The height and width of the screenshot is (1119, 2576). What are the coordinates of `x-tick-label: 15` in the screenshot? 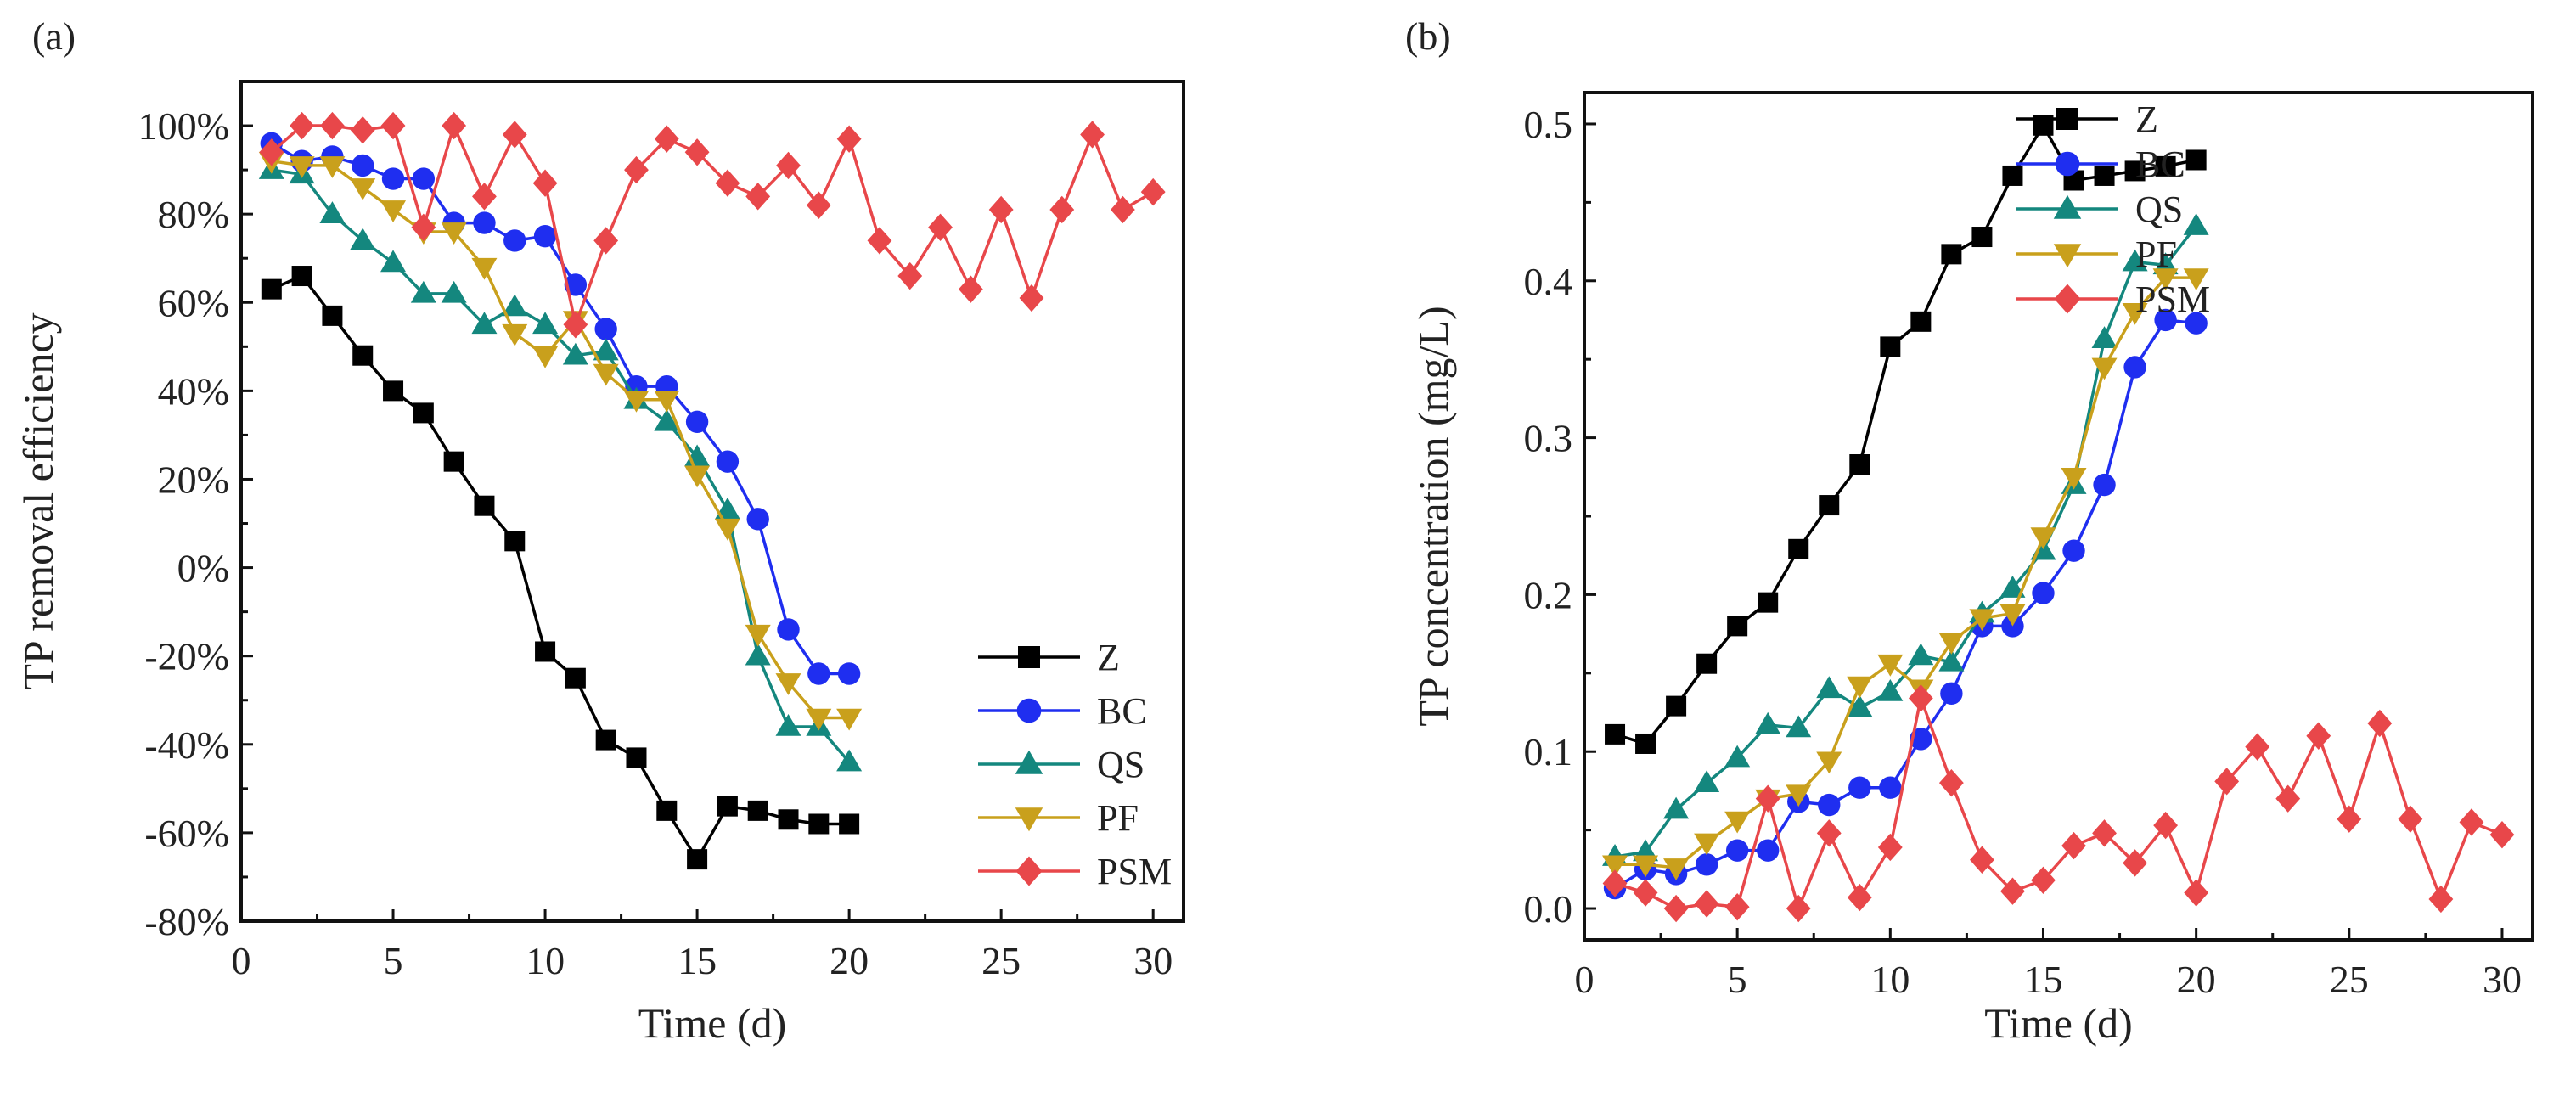 It's located at (2042, 979).